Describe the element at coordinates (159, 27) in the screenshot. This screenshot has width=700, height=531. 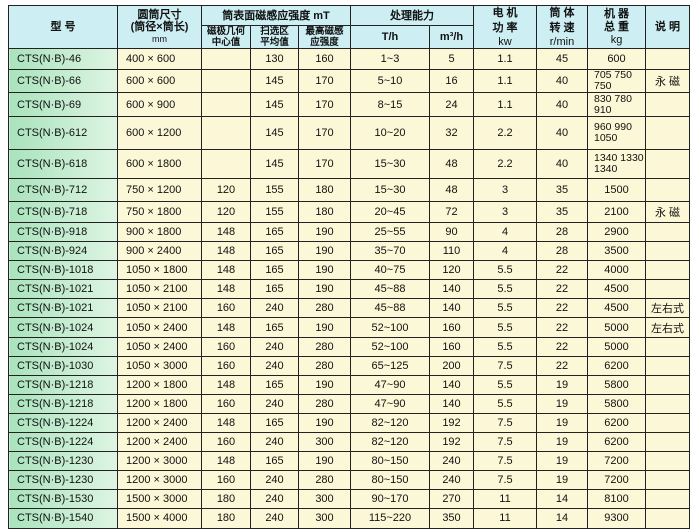
I see `drum-size-sub: (筒径×筒长)` at that location.